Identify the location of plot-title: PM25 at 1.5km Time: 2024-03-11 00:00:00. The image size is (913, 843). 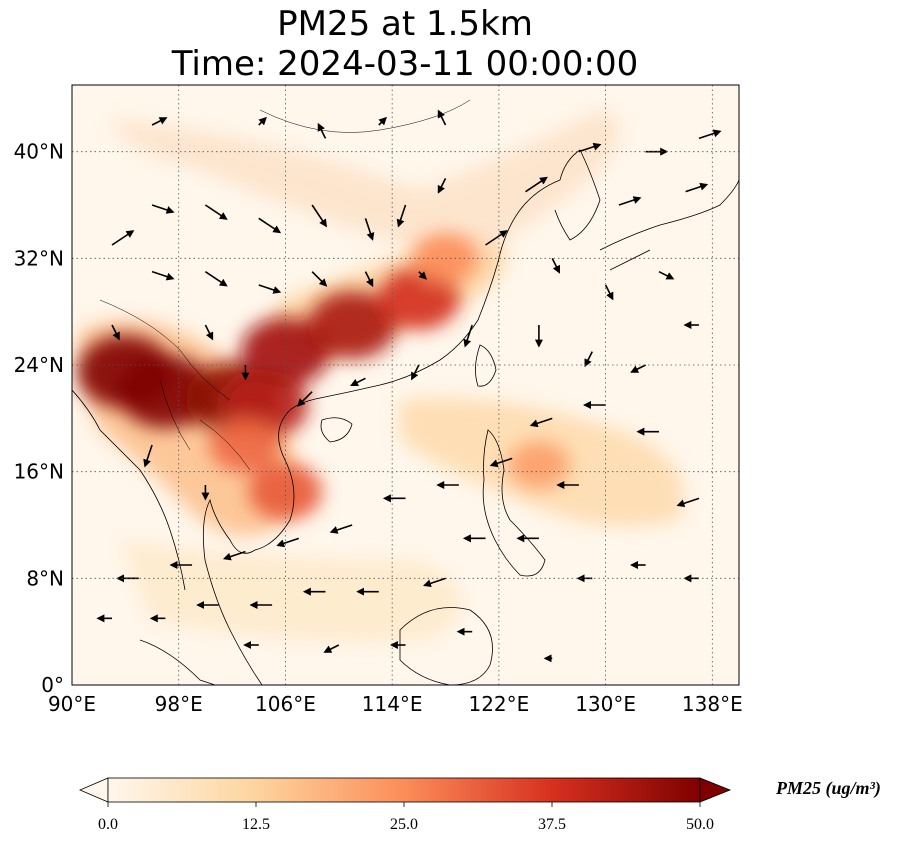
(405, 44).